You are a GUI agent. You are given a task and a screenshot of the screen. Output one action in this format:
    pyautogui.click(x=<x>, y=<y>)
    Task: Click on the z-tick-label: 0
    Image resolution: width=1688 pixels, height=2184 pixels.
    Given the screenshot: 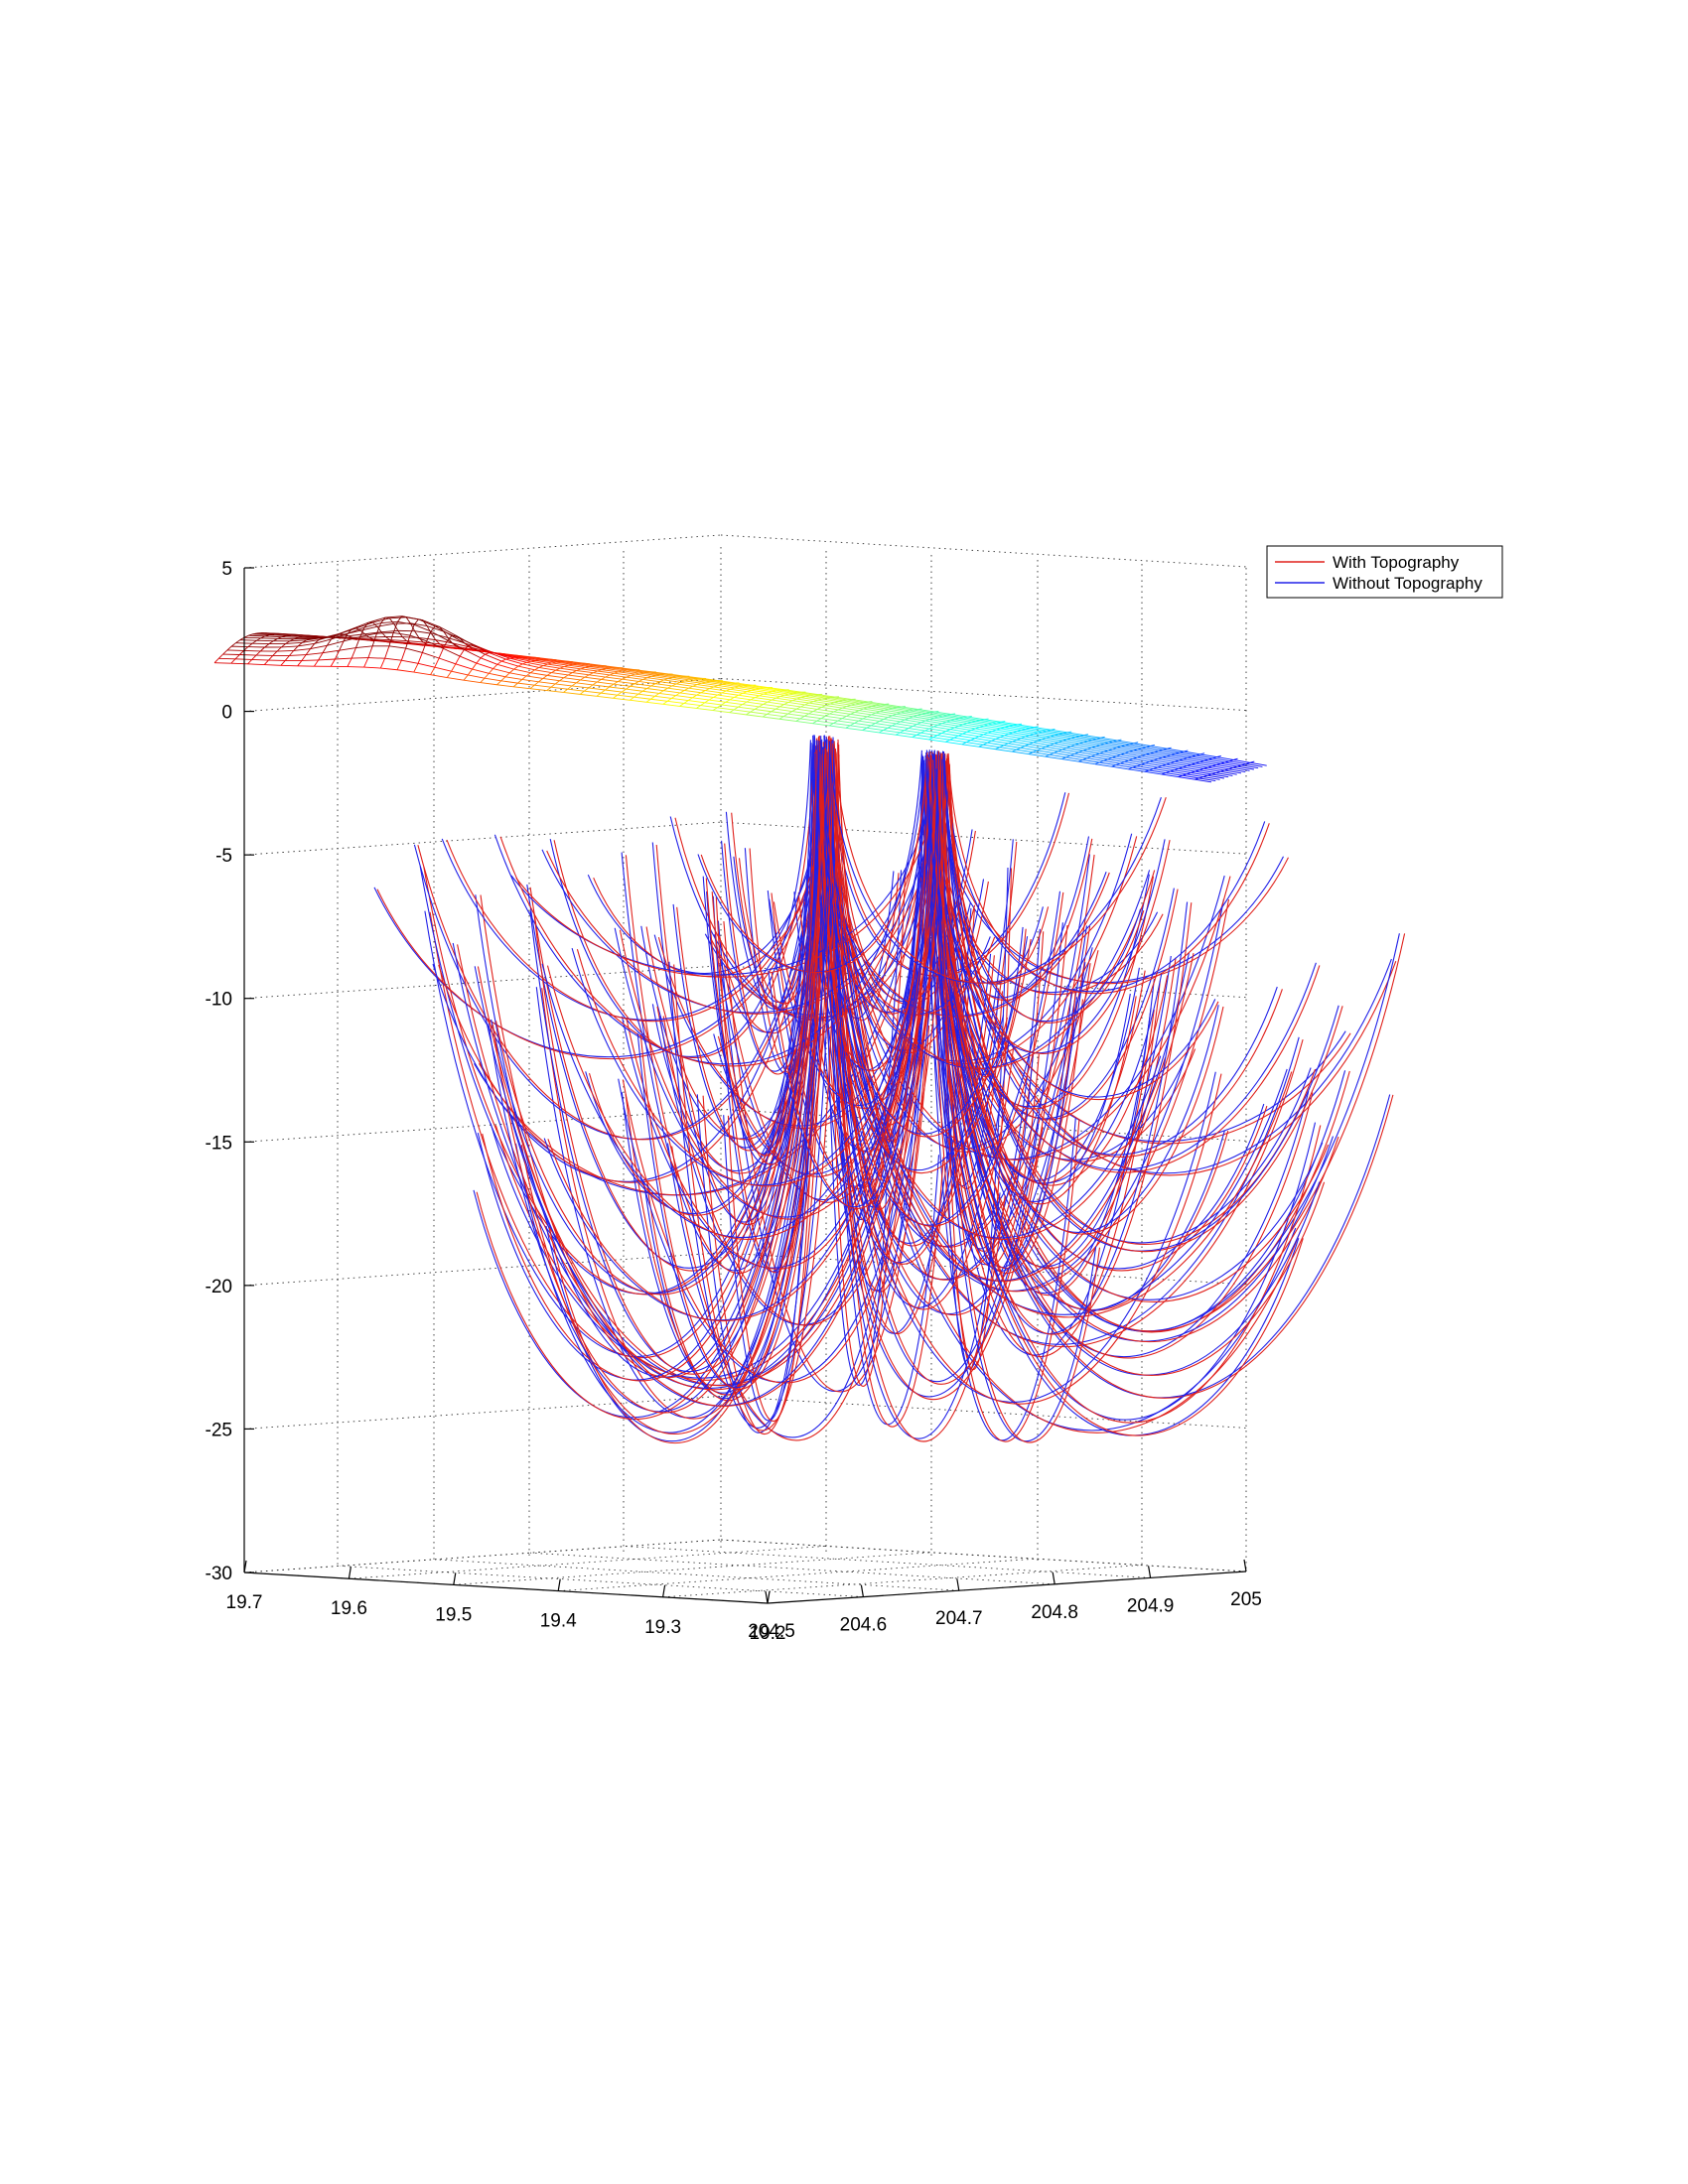 What is the action you would take?
    pyautogui.click(x=226, y=713)
    